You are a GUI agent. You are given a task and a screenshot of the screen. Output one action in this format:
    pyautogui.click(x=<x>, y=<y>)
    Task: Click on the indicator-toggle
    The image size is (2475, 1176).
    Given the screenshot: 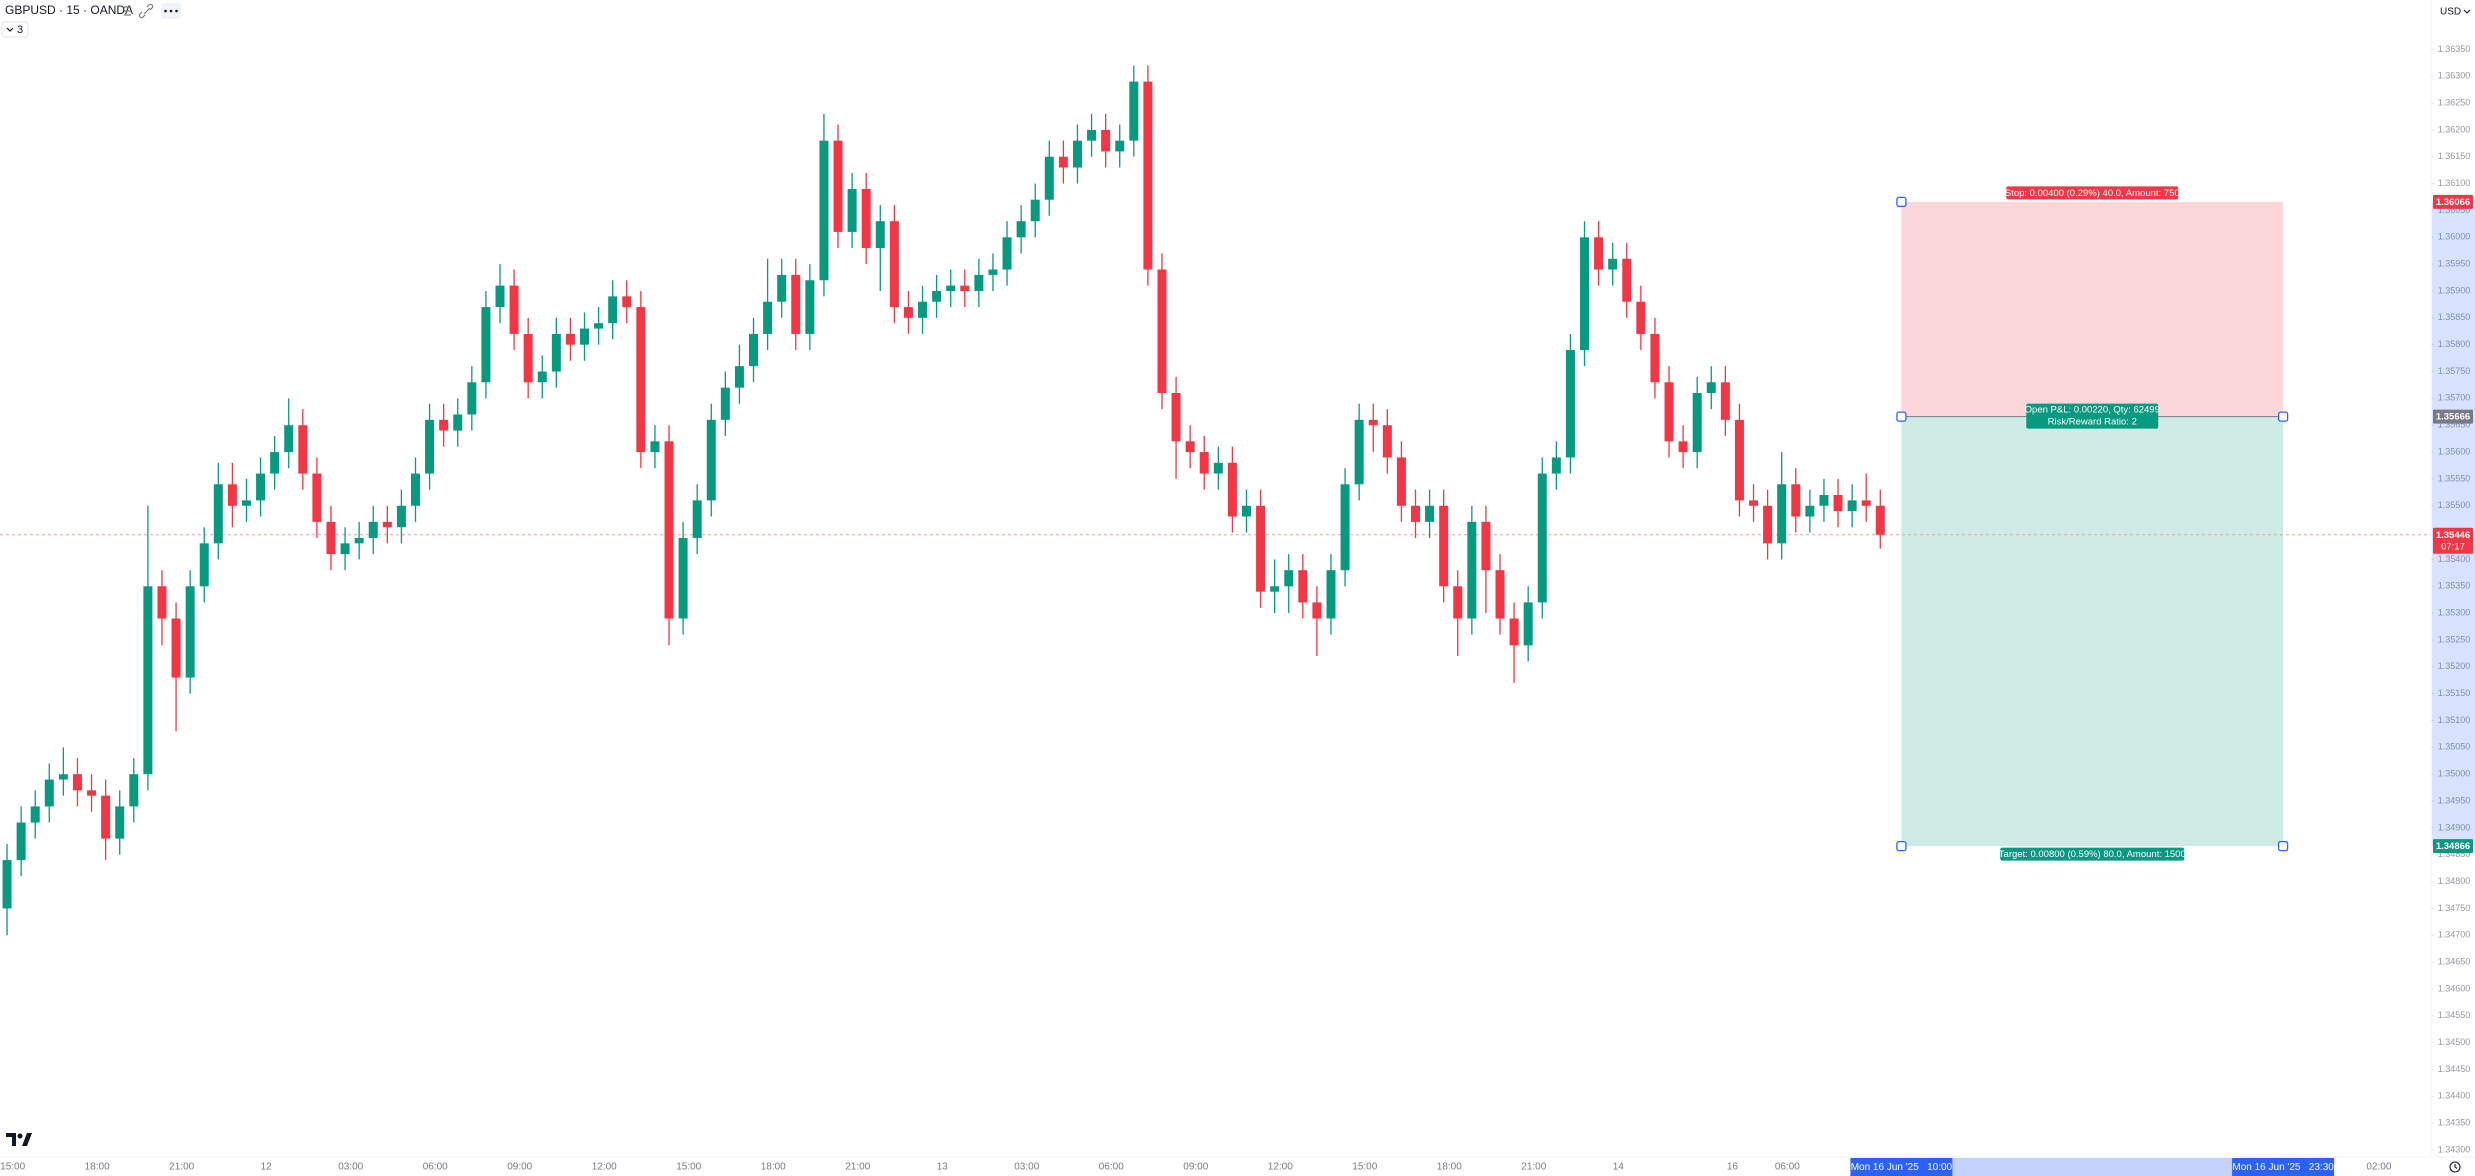 What is the action you would take?
    pyautogui.click(x=15, y=29)
    